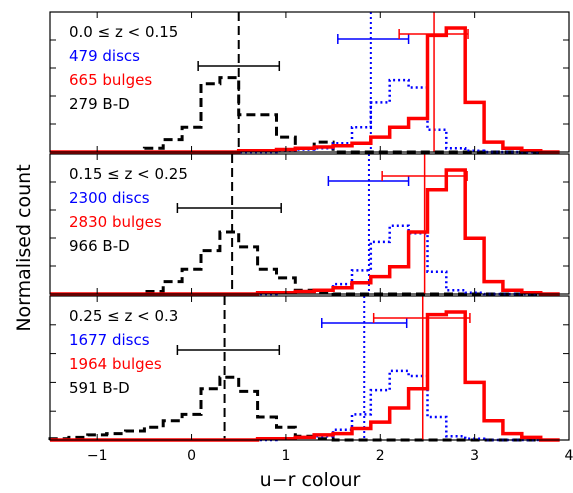 The image size is (573, 493). I want to click on panel-label: 0.0 ≤ z < 0.15, so click(123, 32).